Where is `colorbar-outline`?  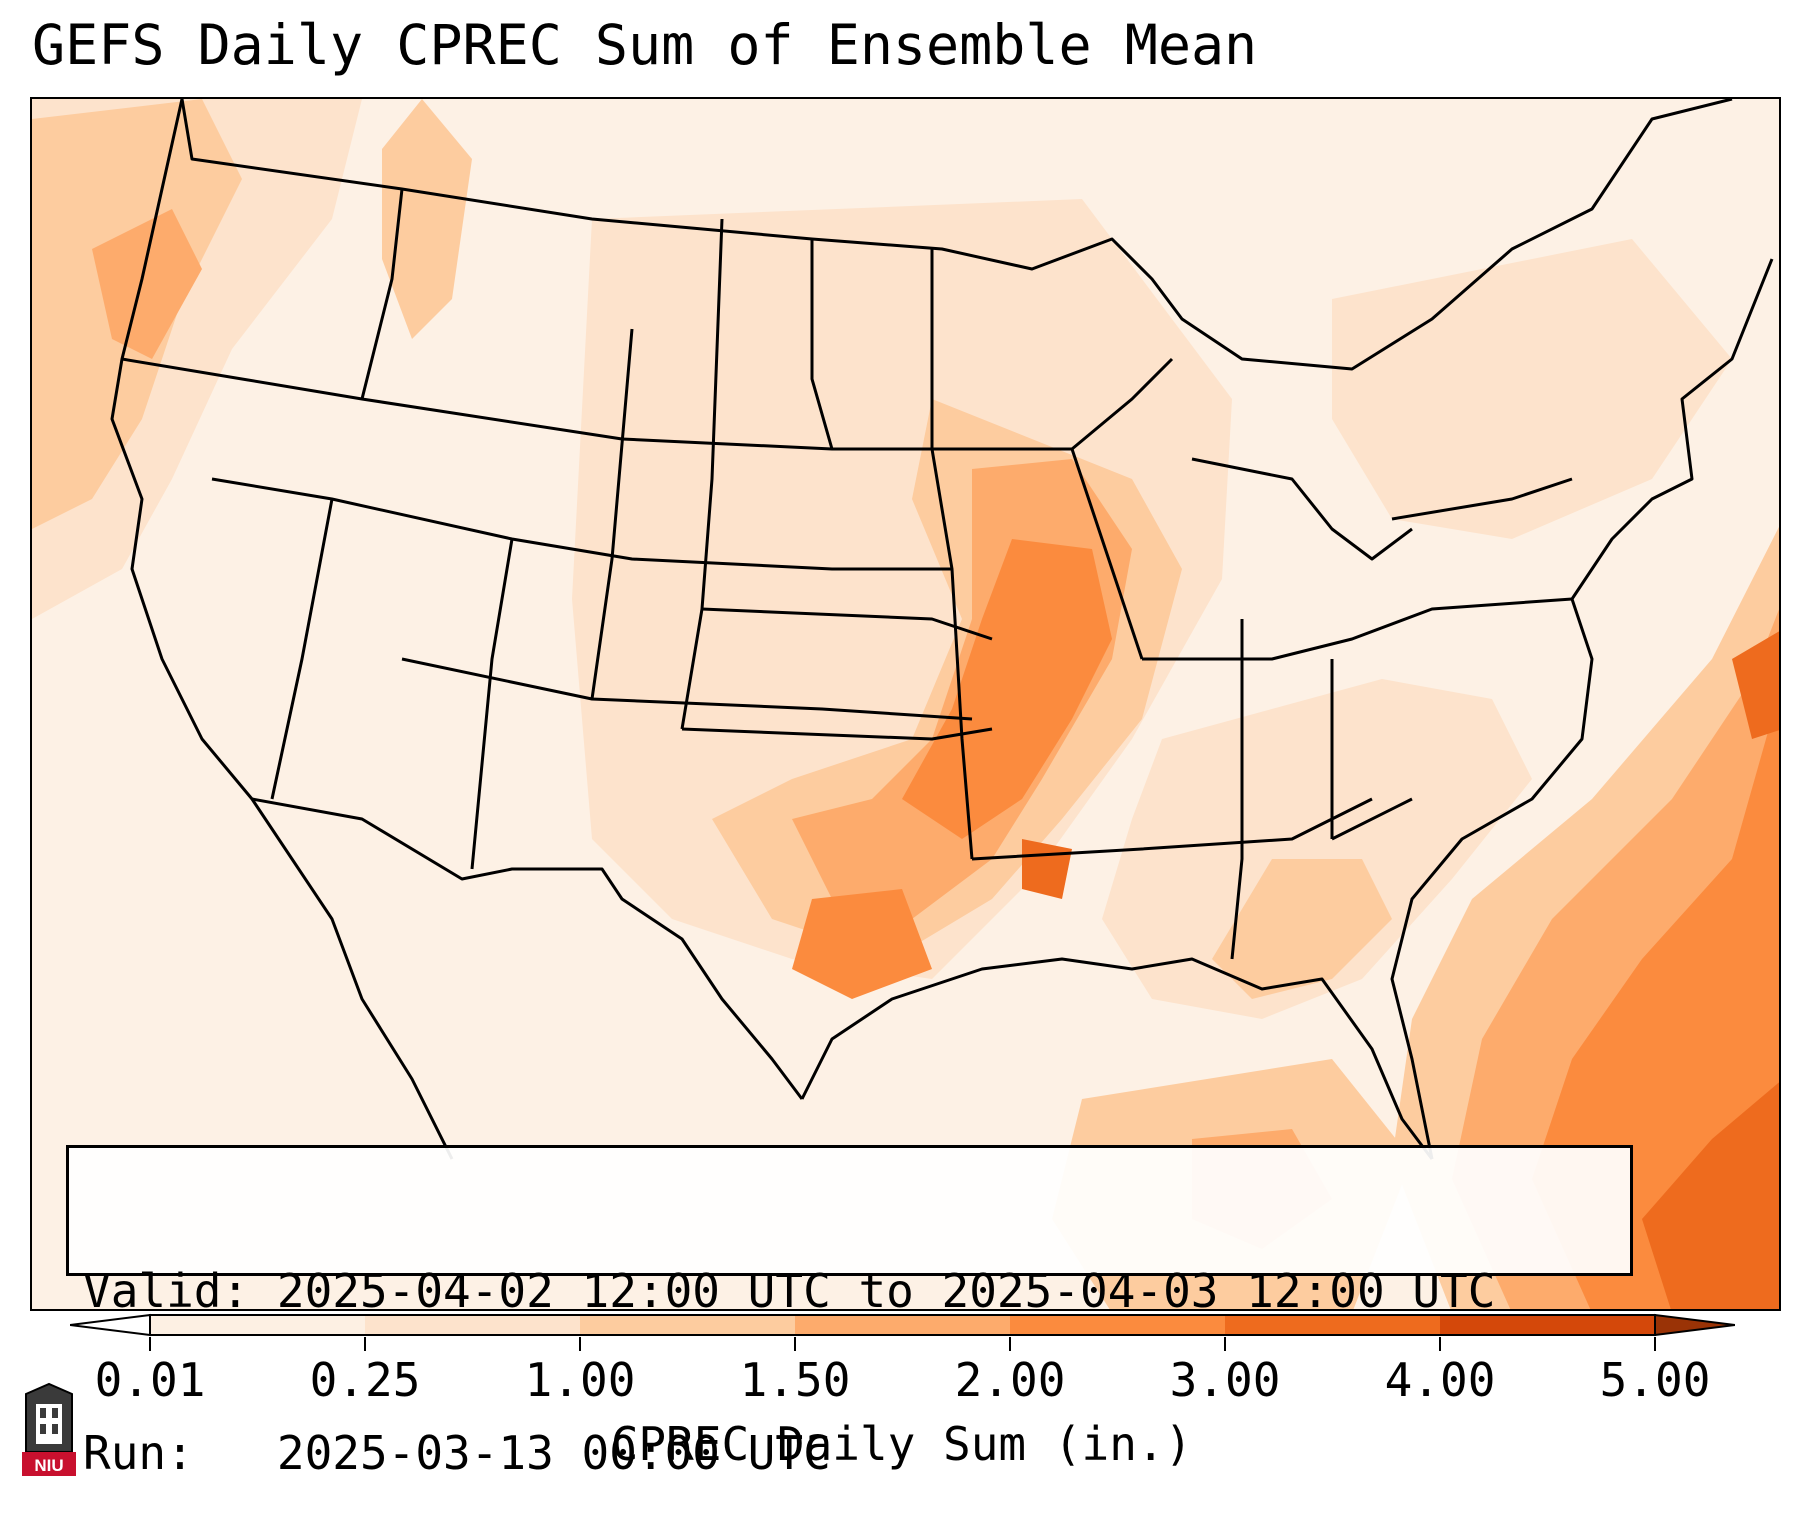
colorbar-outline is located at coordinates (902, 1325).